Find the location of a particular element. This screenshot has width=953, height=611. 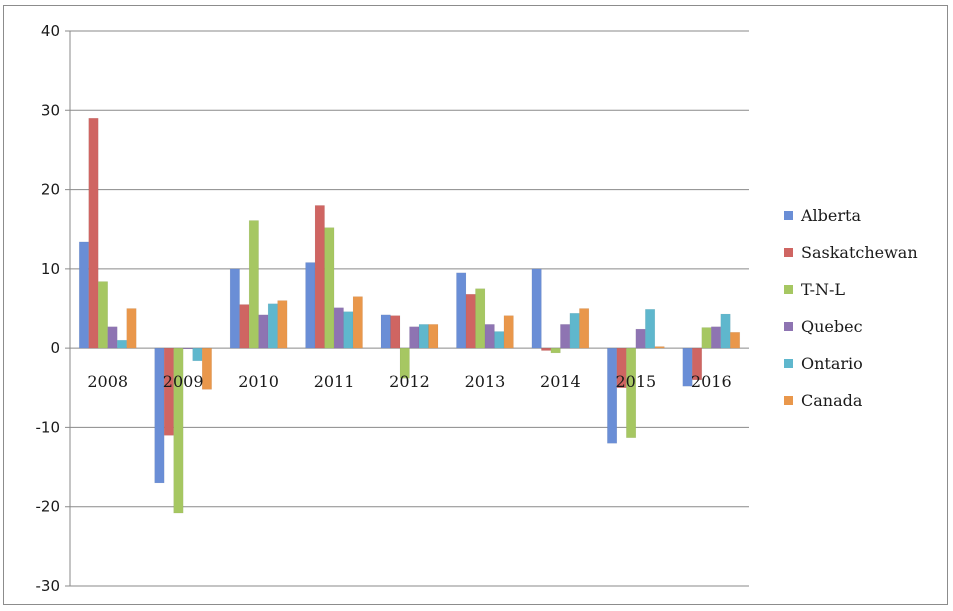

y-tick-label: -30 is located at coordinates (48, 586).